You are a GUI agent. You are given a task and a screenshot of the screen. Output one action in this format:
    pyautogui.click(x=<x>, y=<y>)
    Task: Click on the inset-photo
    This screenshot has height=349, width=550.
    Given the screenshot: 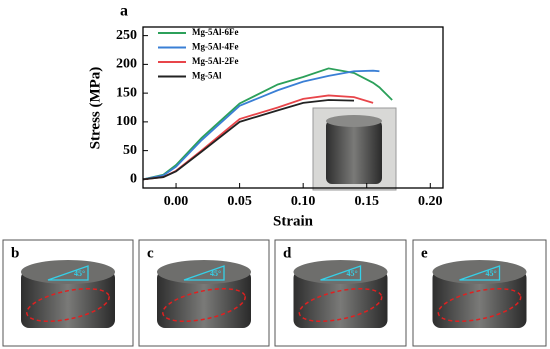 What is the action you would take?
    pyautogui.click(x=354, y=149)
    